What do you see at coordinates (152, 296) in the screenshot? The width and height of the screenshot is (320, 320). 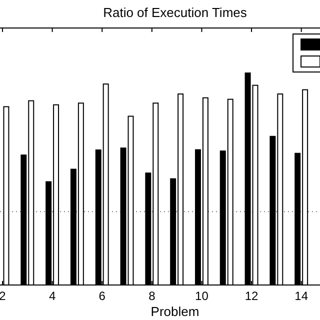 I see `x-tick-label: 8` at bounding box center [152, 296].